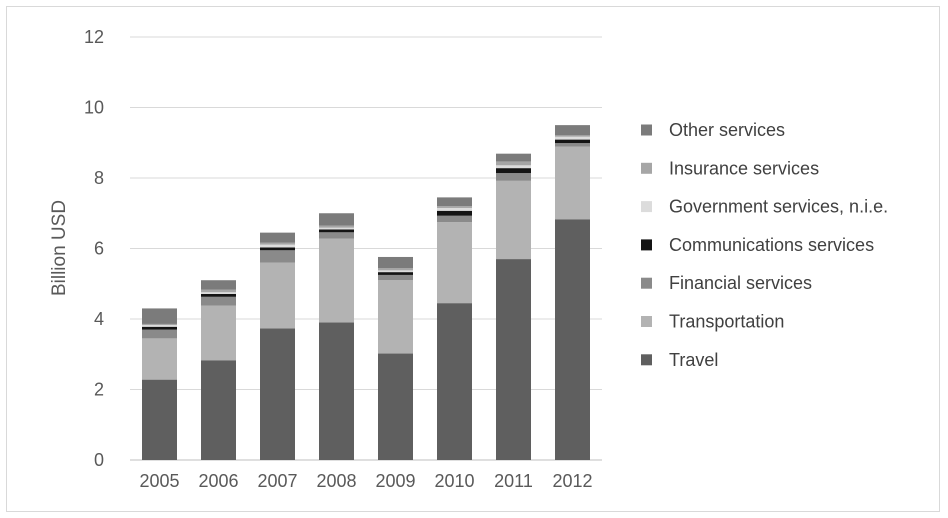 The image size is (948, 518). What do you see at coordinates (778, 207) in the screenshot?
I see `legend-label: Government services, n.i.e.` at bounding box center [778, 207].